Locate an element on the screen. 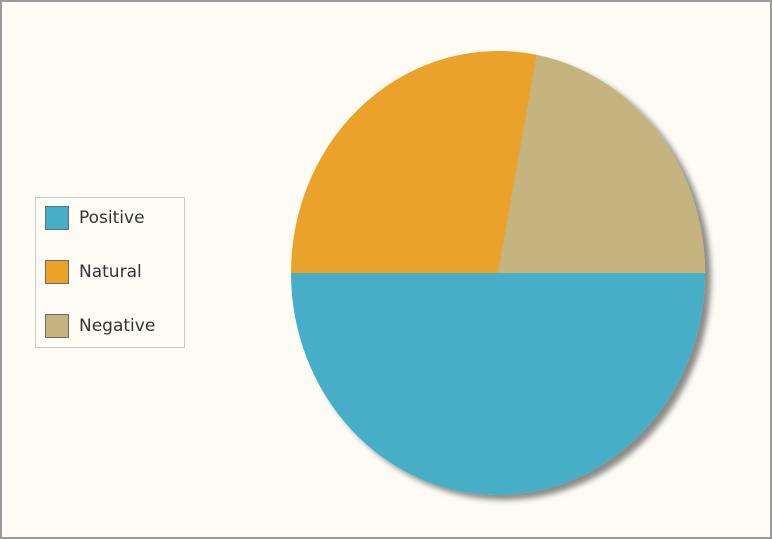 Image resolution: width=772 pixels, height=540 pixels. legend-swatch-natural is located at coordinates (57, 272).